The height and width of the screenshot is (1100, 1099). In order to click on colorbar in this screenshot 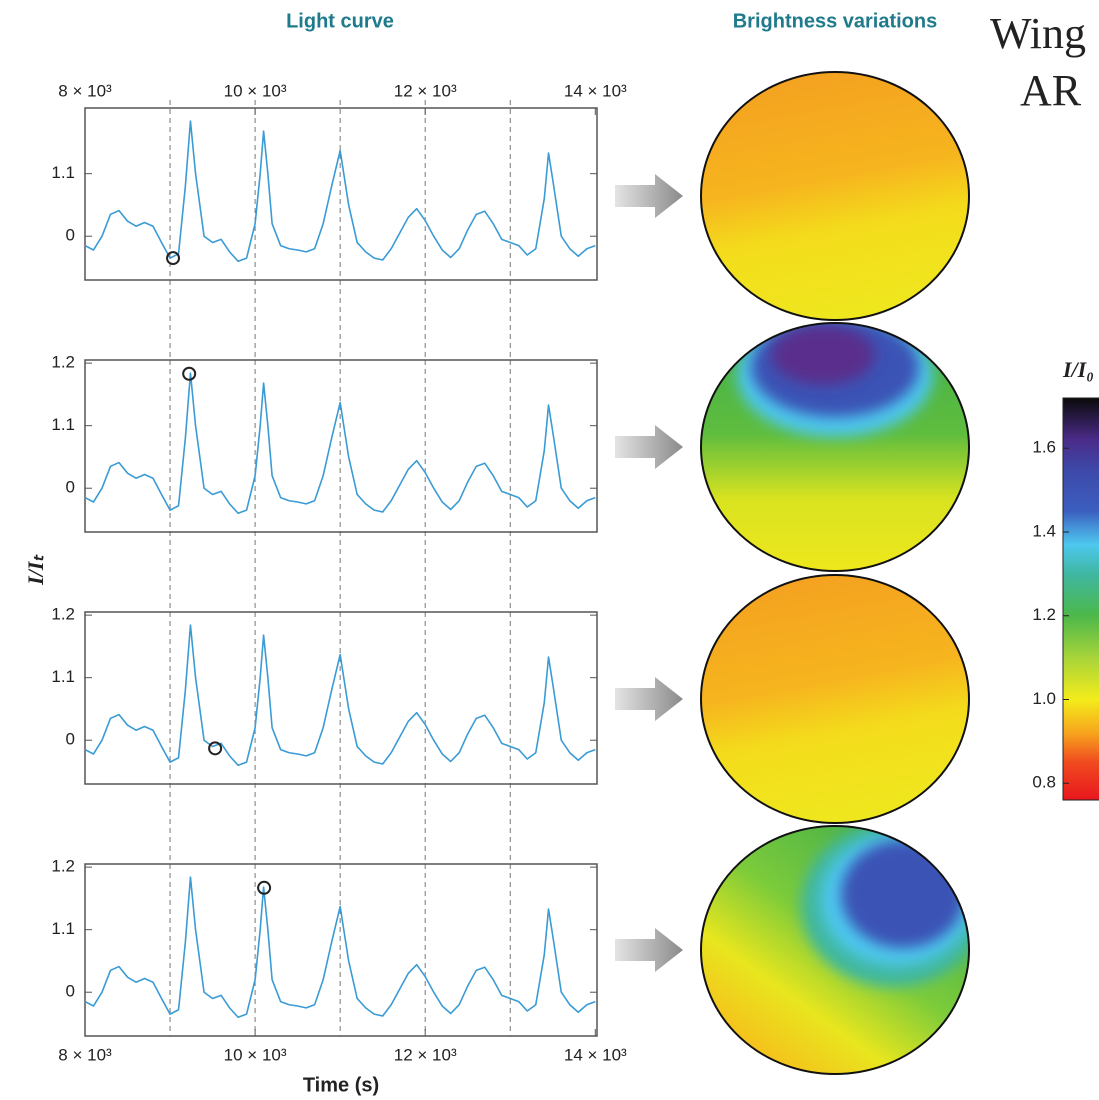, I will do `click(1080, 599)`.